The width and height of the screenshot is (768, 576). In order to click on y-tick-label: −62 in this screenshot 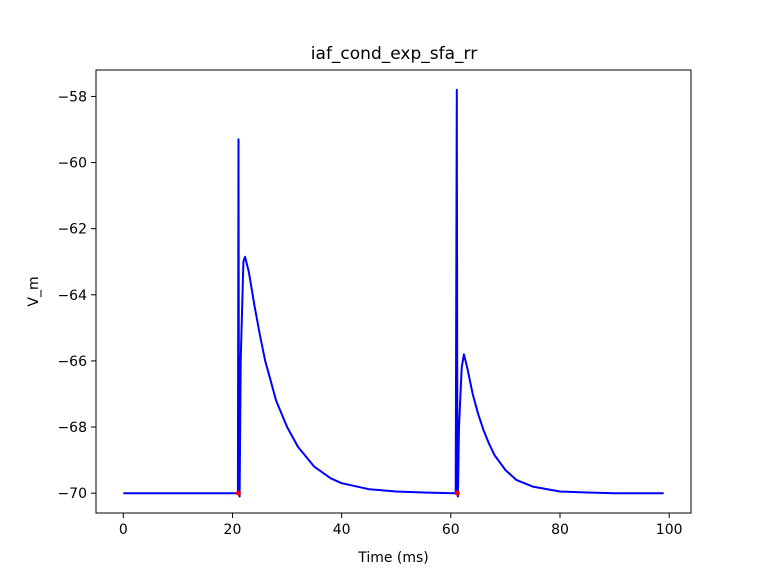, I will do `click(72, 230)`.